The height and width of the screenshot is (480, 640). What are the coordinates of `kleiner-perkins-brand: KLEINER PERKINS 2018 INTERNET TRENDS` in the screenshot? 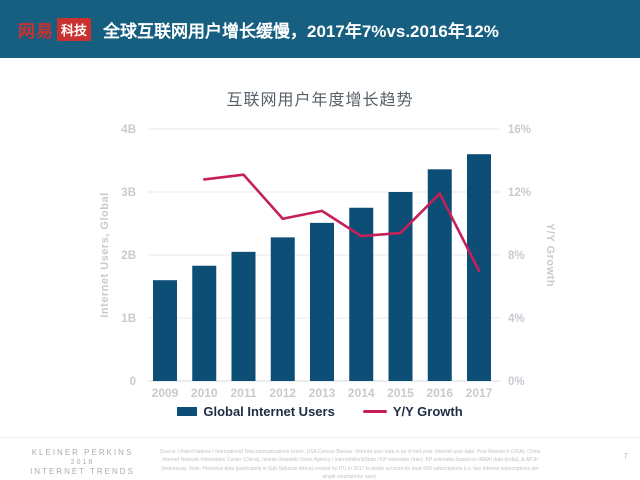 It's located at (82, 462).